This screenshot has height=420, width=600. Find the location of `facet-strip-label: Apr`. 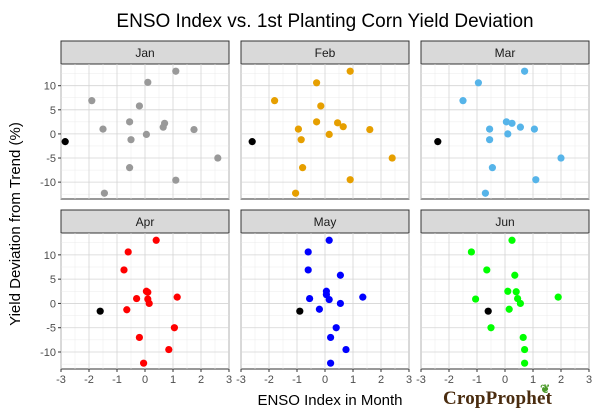

facet-strip-label: Apr is located at coordinates (145, 222).